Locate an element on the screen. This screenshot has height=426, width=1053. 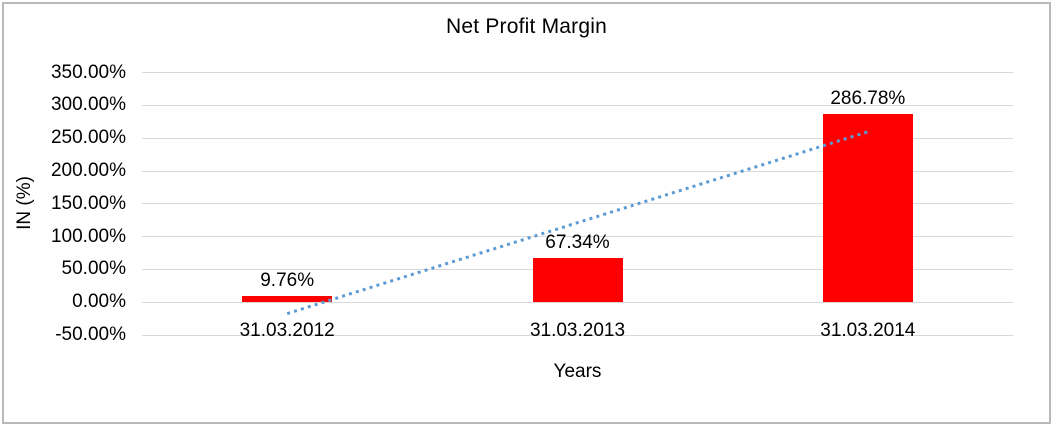
y-tick-label: 350.00% is located at coordinates (88, 72).